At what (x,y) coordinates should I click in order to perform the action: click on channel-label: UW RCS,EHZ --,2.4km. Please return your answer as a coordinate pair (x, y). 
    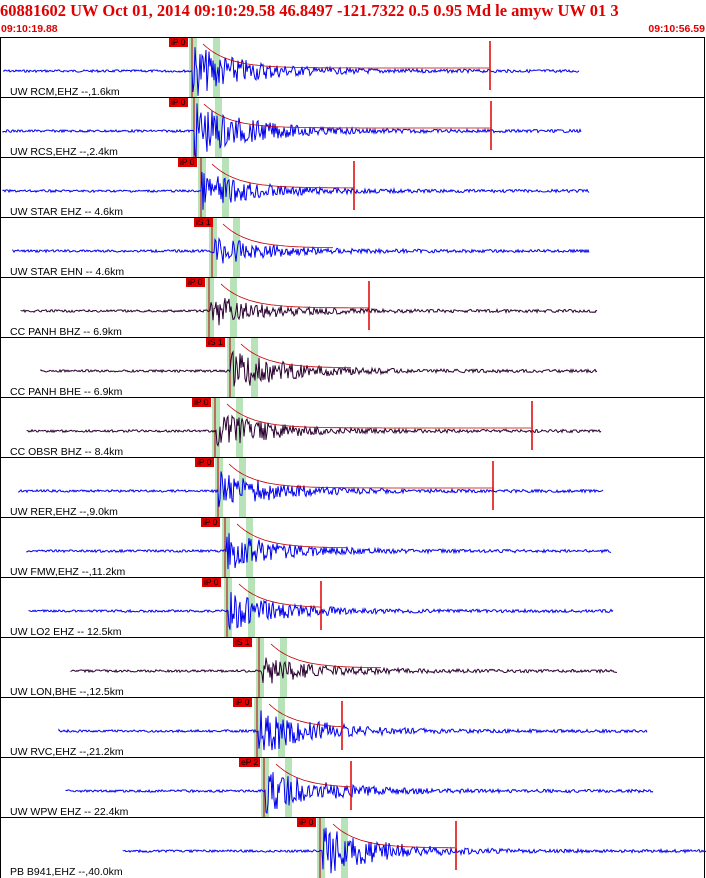
    Looking at the image, I should click on (64, 152).